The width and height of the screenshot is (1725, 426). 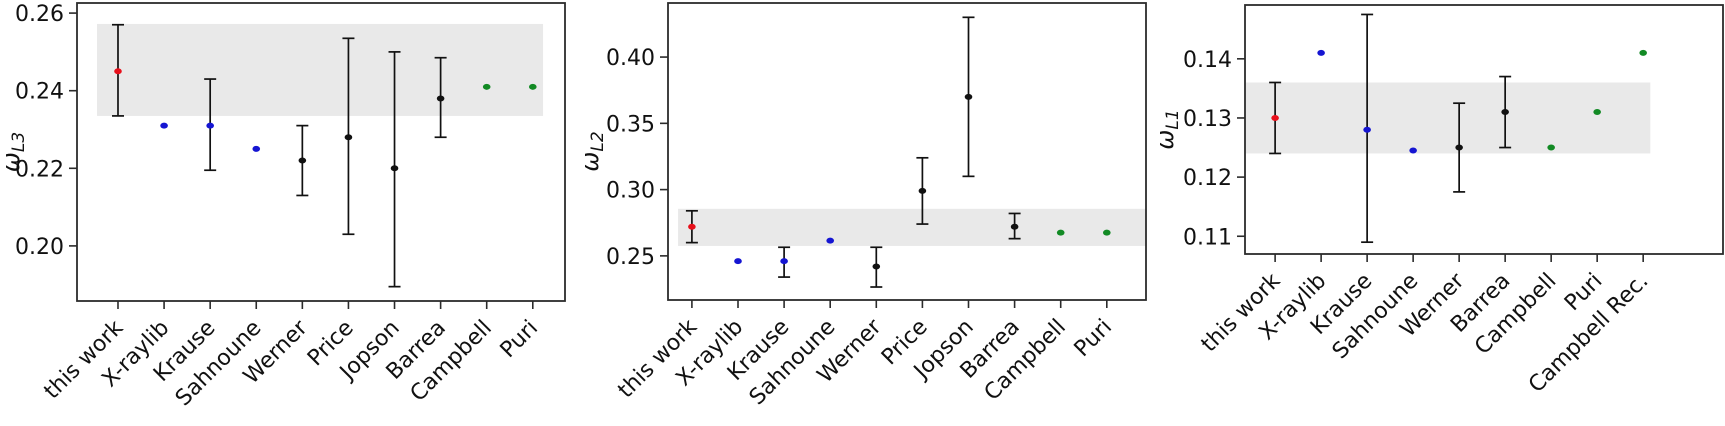 I want to click on y-axis-label: ωL3, so click(x=14, y=152).